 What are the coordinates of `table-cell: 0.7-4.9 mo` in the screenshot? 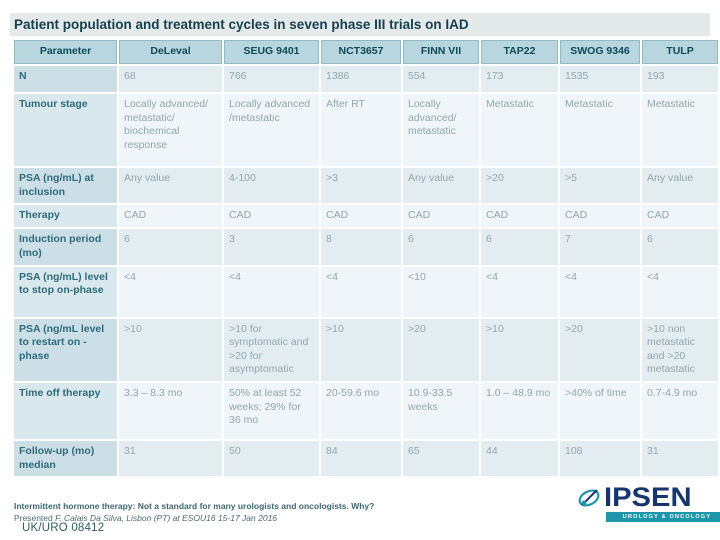 It's located at (680, 411).